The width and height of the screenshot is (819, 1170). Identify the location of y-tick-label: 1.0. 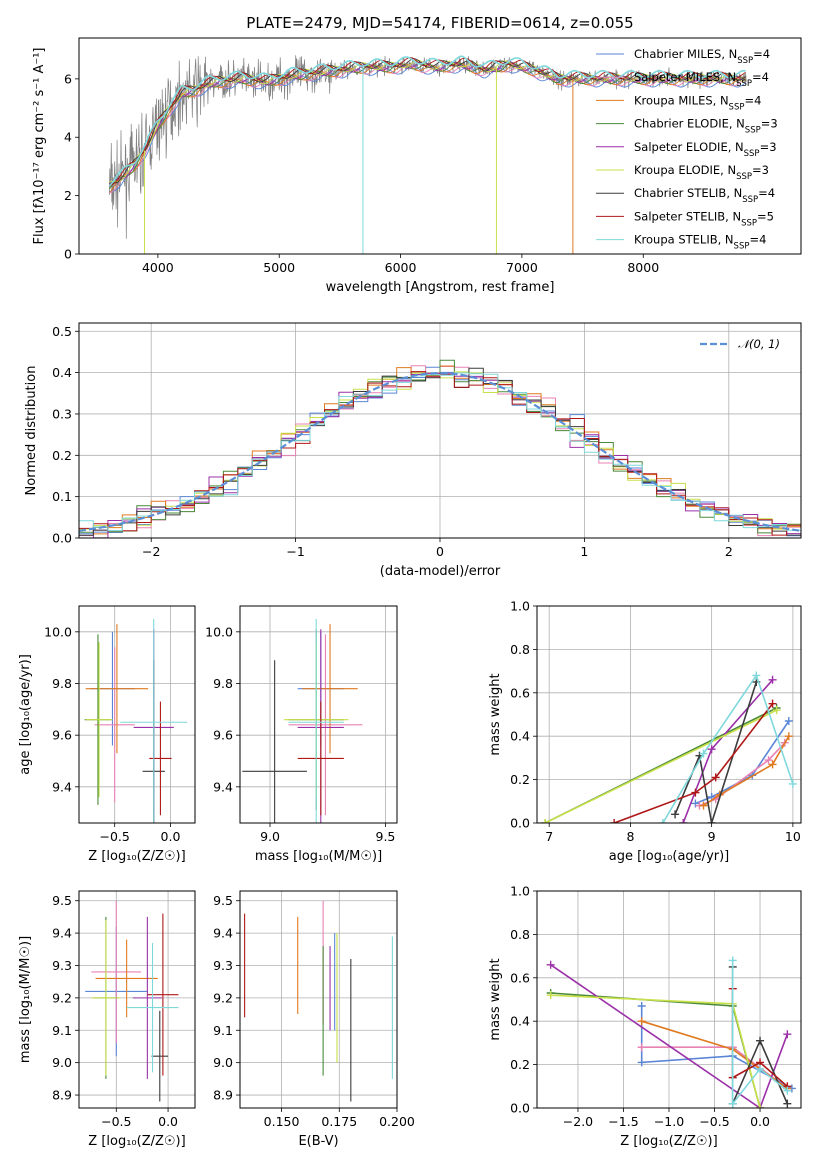
(520, 891).